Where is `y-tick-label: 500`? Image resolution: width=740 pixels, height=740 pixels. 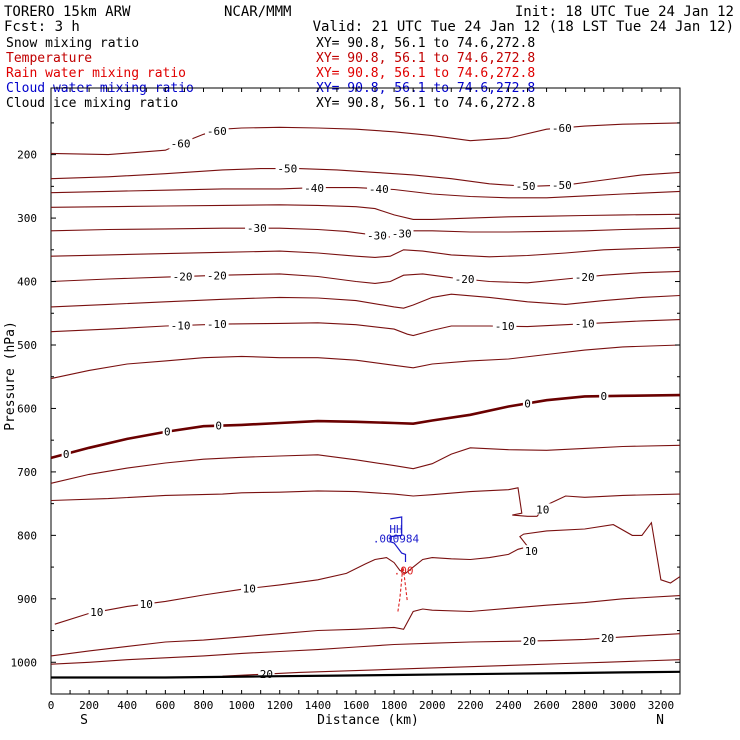 y-tick-label: 500 is located at coordinates (27, 345).